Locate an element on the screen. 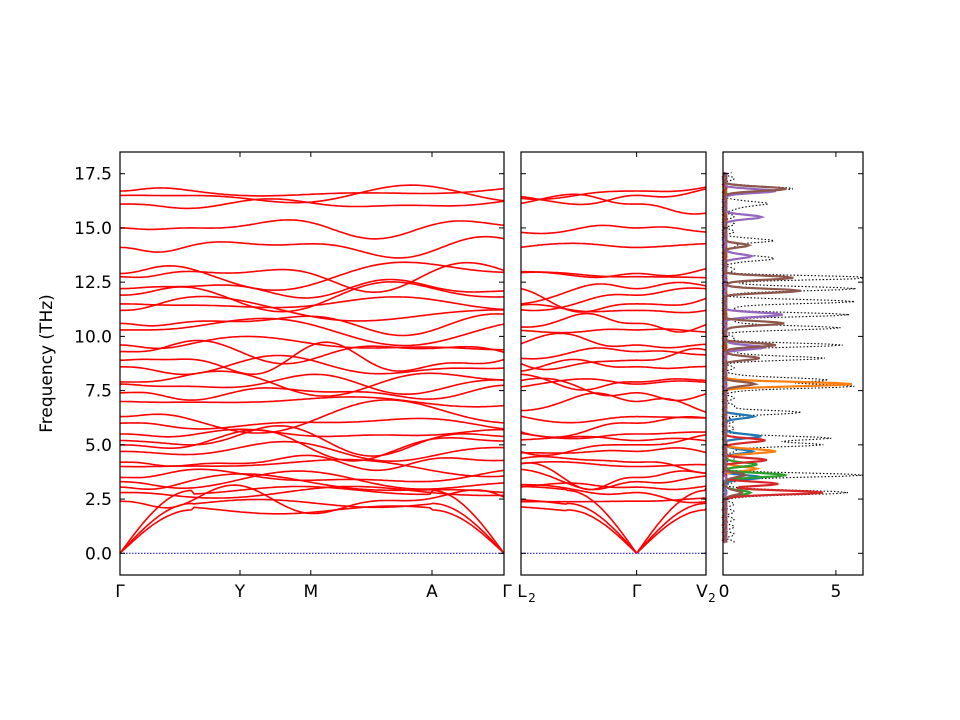 The height and width of the screenshot is (720, 960). y-tick-label: 5.0 is located at coordinates (98, 446).